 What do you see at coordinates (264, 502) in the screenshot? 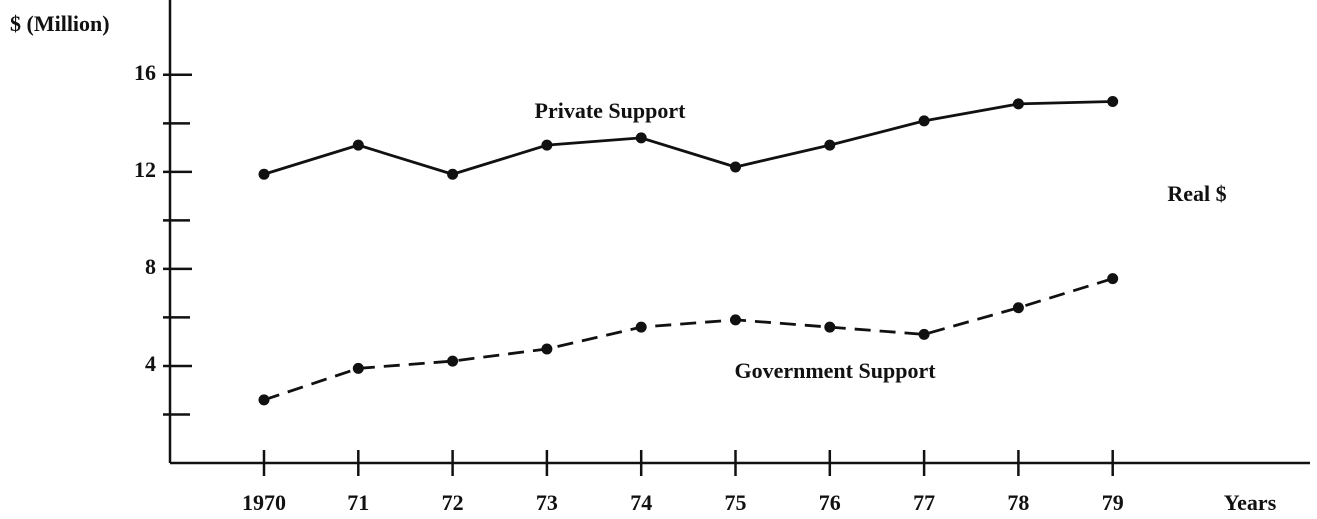
I see `x-tick-label: 1970` at bounding box center [264, 502].